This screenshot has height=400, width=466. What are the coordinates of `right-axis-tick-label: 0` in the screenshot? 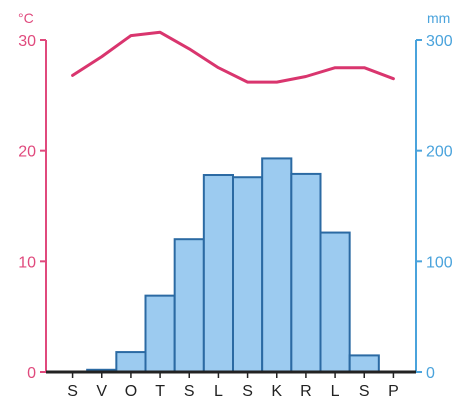 It's located at (430, 373).